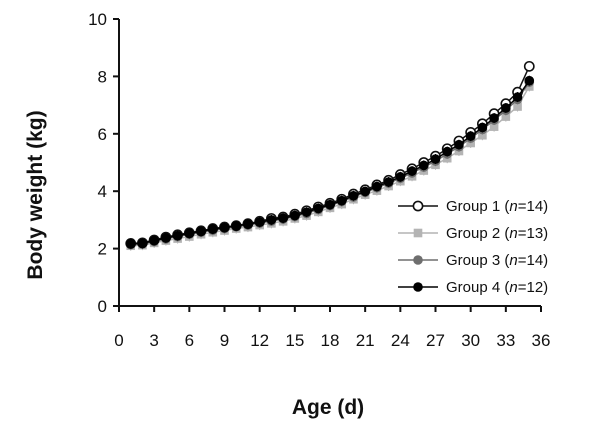  I want to click on x-tick-label: 36, so click(541, 340).